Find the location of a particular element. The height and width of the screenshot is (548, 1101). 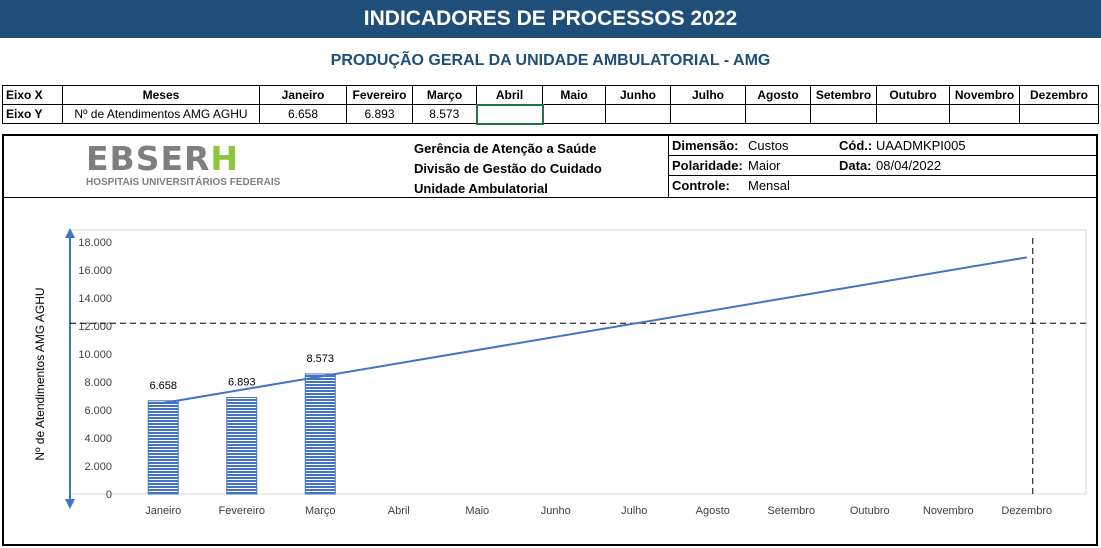

y-tick-label: 12.000 is located at coordinates (95, 327).